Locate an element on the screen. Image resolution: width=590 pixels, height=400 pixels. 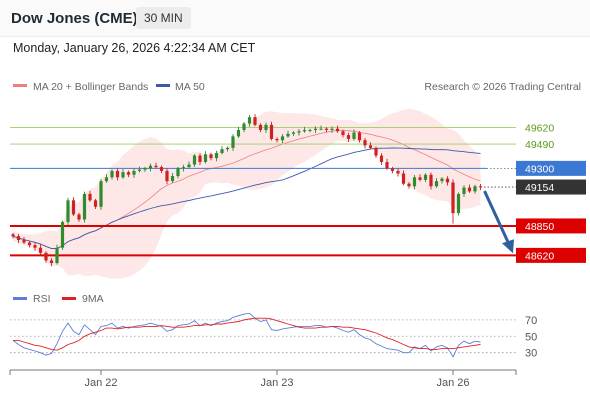
bollinger-legend-swatch is located at coordinates (20, 85).